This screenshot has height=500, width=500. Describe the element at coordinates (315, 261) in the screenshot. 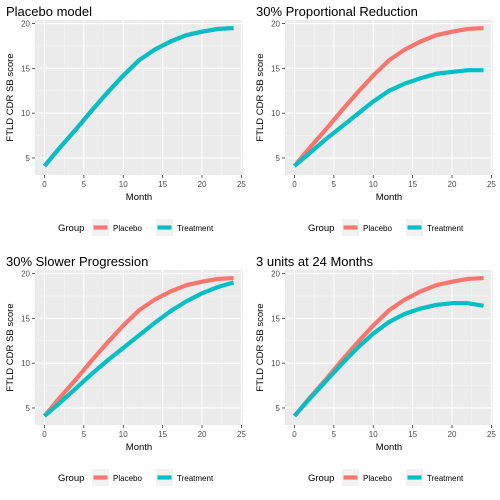

I see `chart-title: 3 units at 24 Months` at that location.